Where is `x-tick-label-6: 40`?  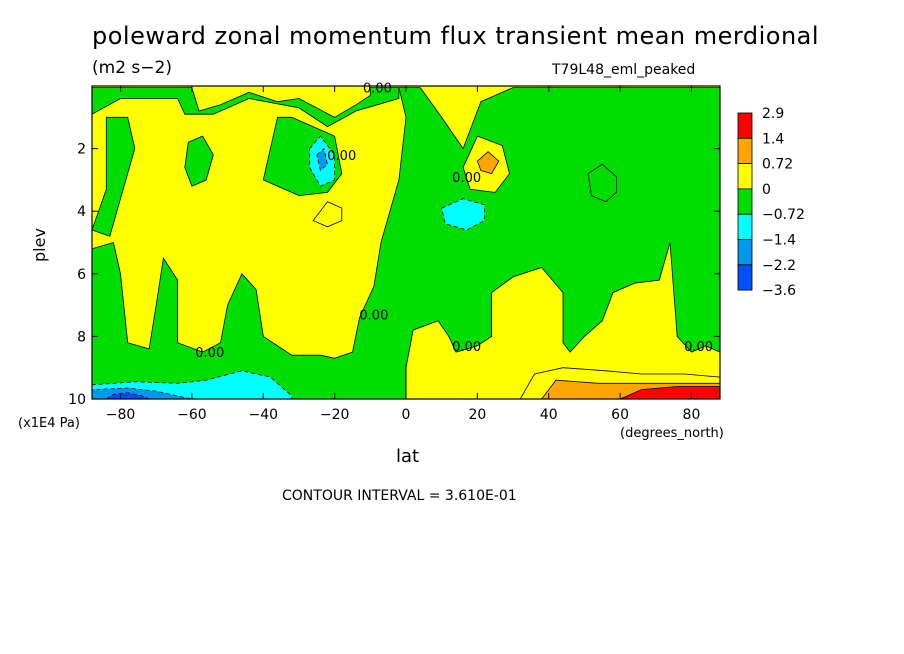 x-tick-label-6: 40 is located at coordinates (549, 415).